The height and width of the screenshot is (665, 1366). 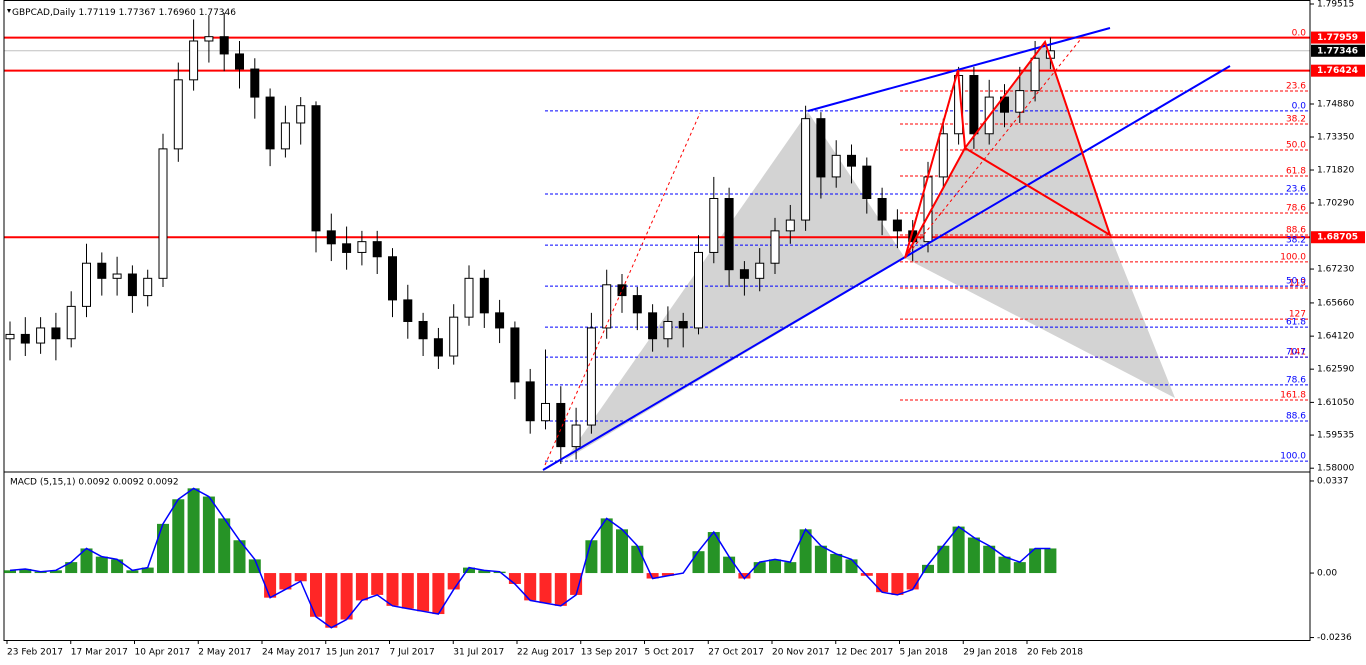 I want to click on price-tick-label: 1.64120, so click(x=1335, y=337).